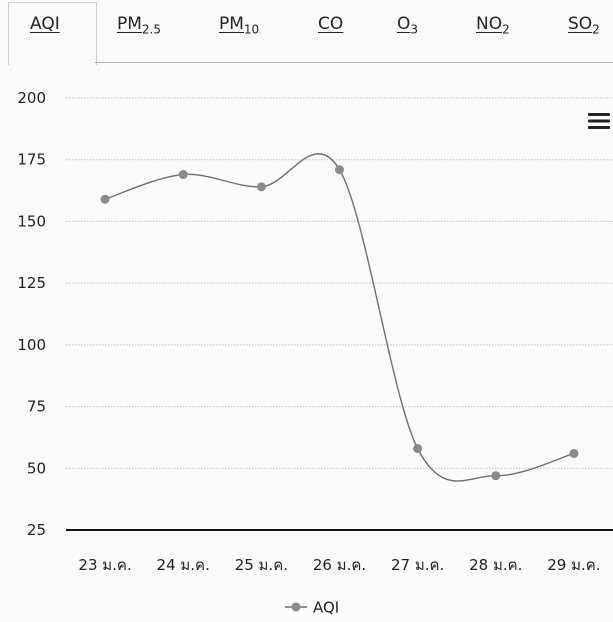  What do you see at coordinates (599, 121) in the screenshot?
I see `hamburger-menu-icon` at bounding box center [599, 121].